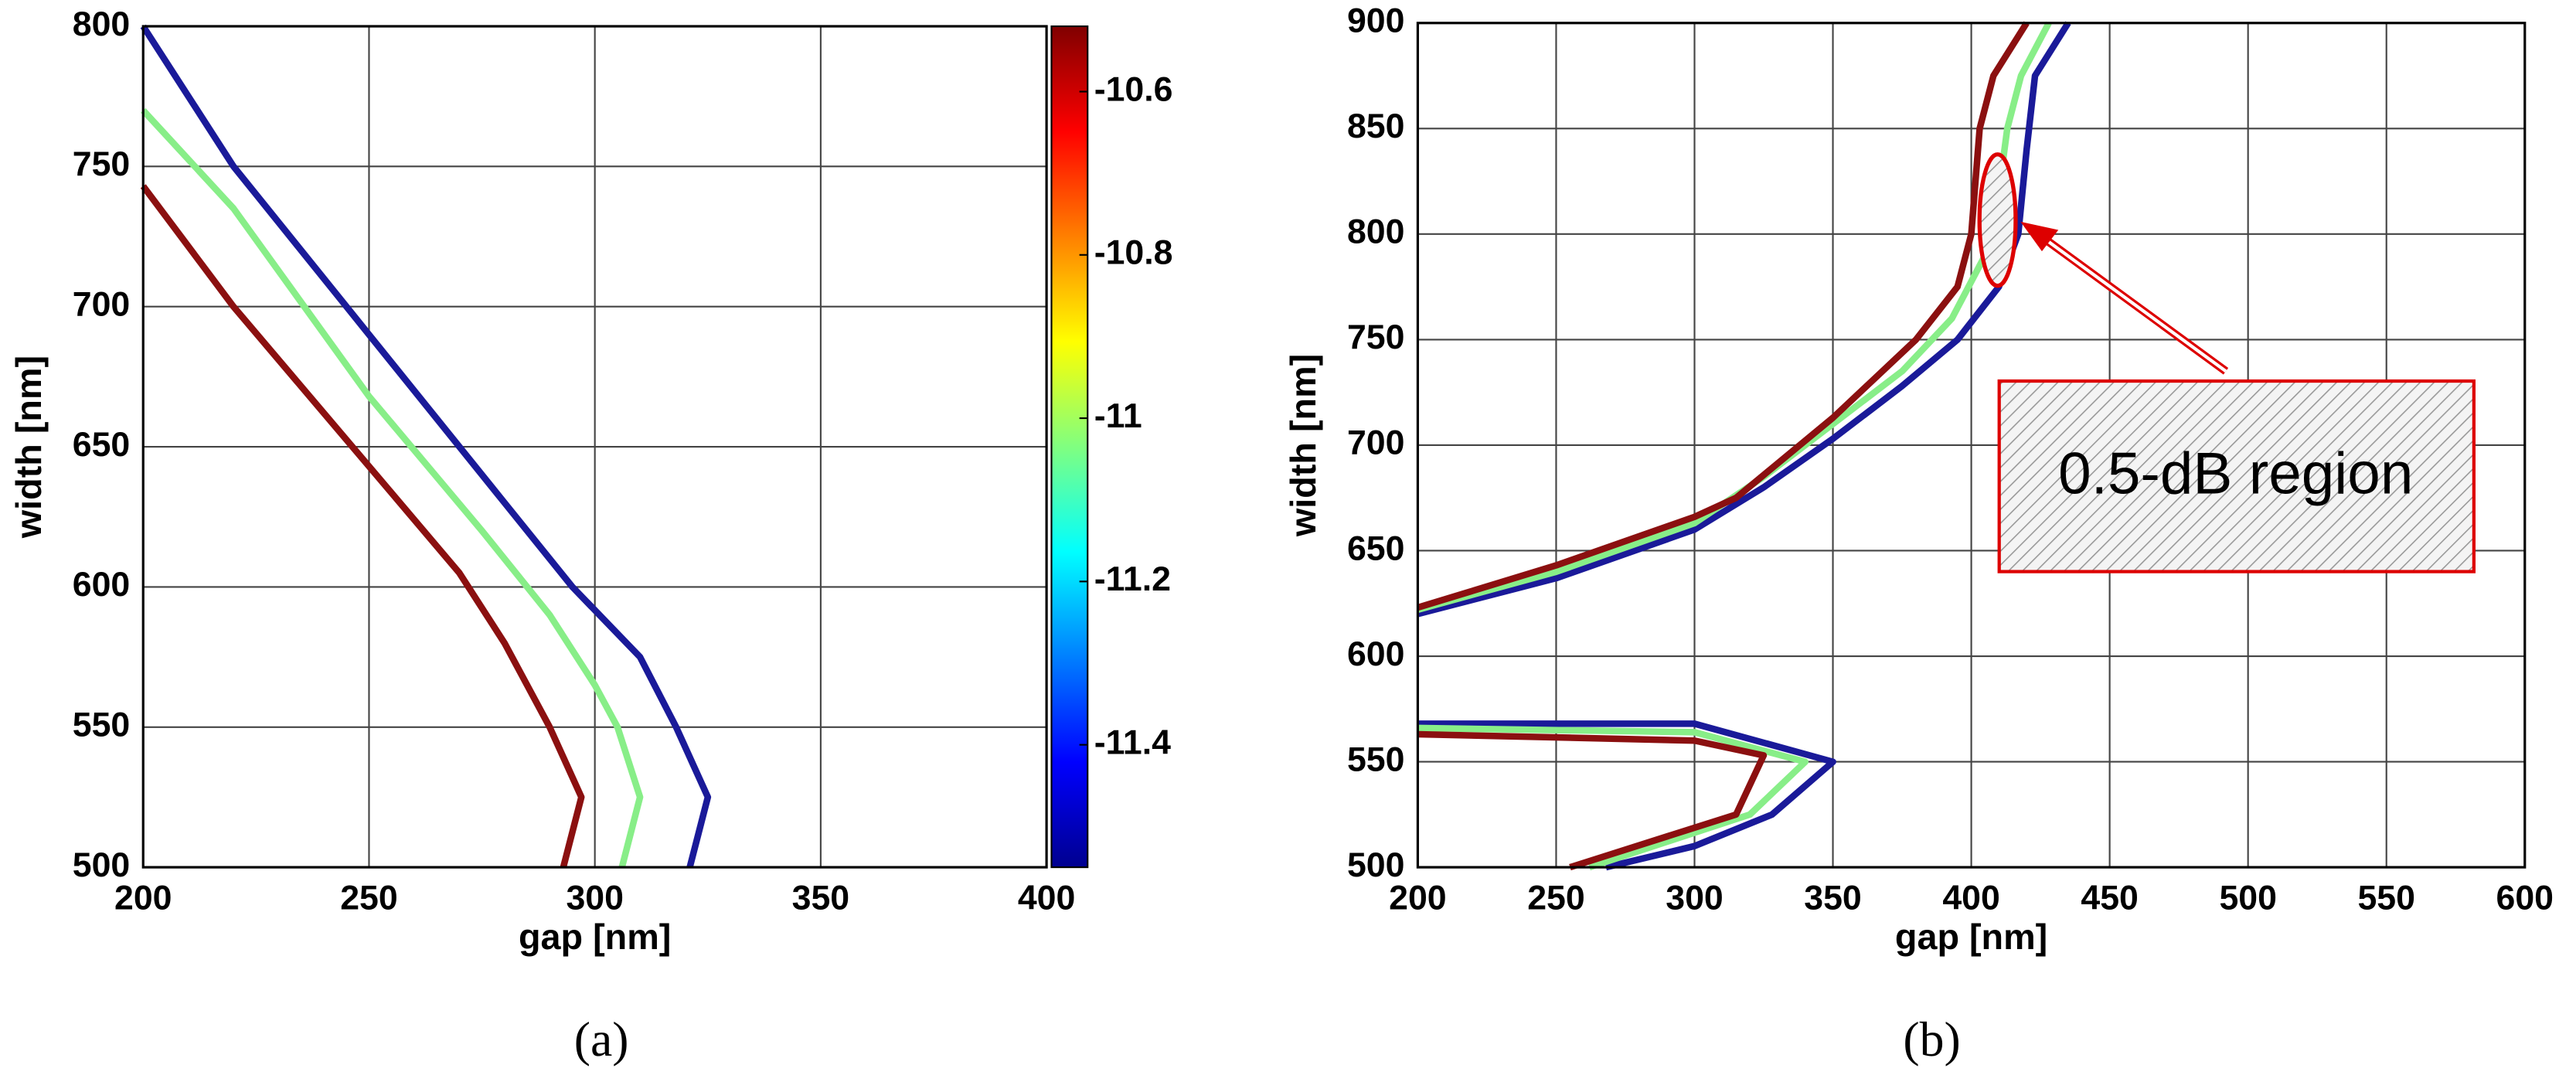 Image resolution: width=2576 pixels, height=1089 pixels. Describe the element at coordinates (2109, 898) in the screenshot. I see `x-tick-label: 450` at that location.